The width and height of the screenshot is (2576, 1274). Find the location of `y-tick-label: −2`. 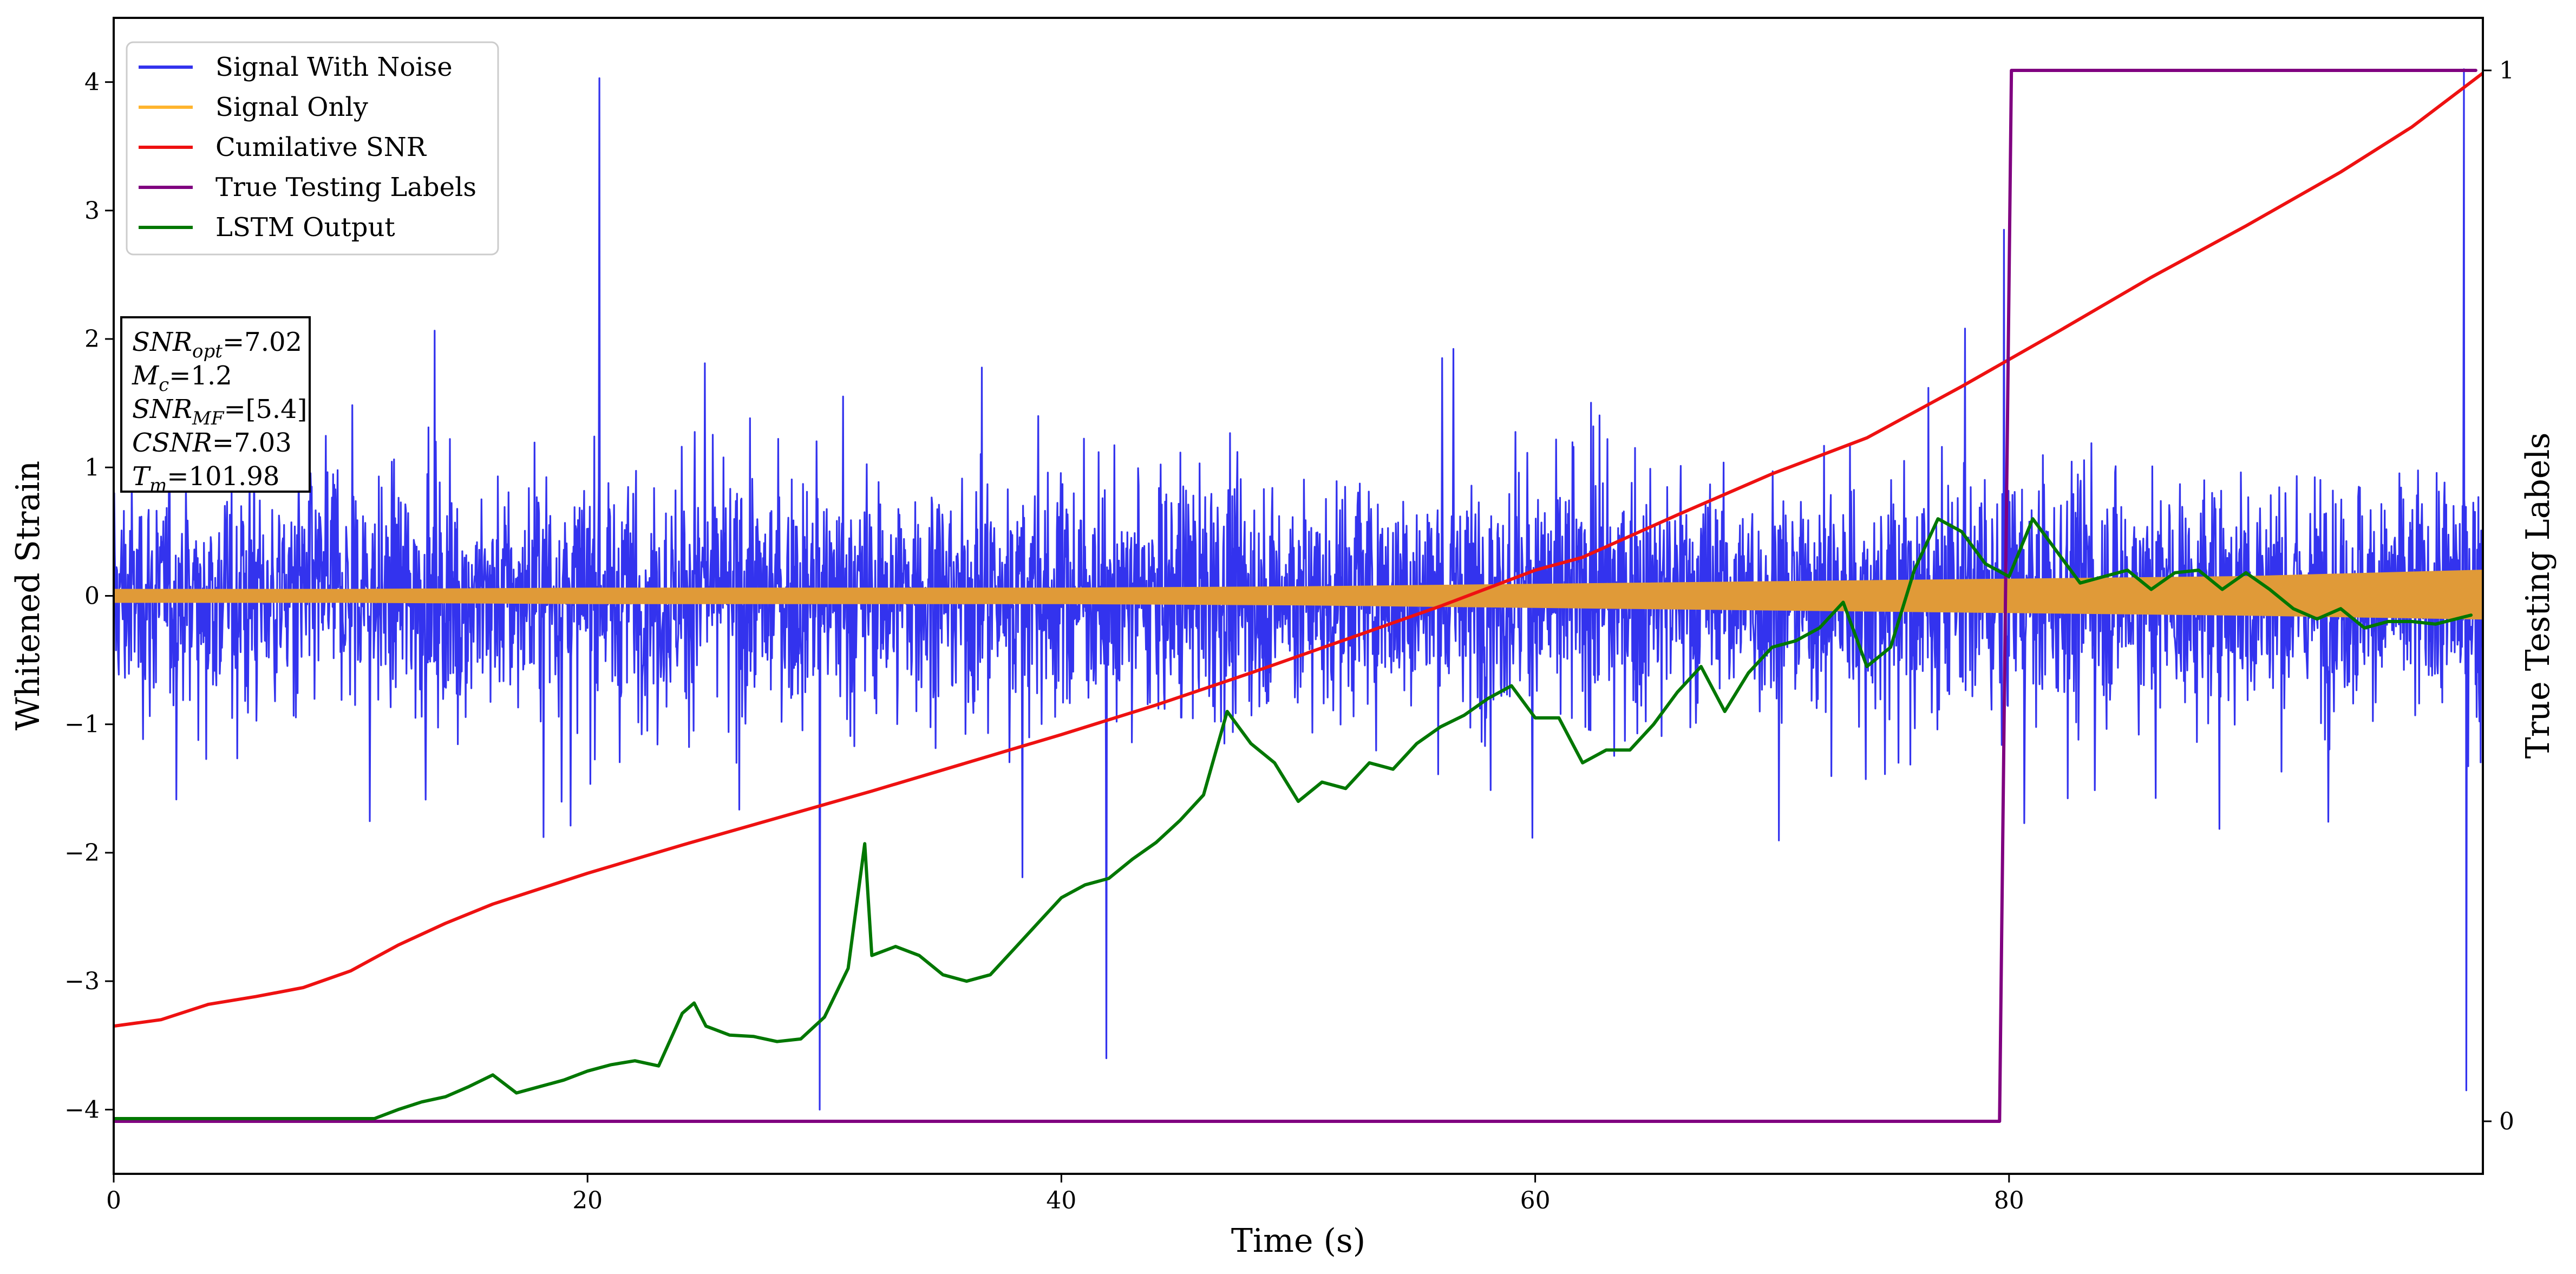

y-tick-label: −2 is located at coordinates (82, 853).